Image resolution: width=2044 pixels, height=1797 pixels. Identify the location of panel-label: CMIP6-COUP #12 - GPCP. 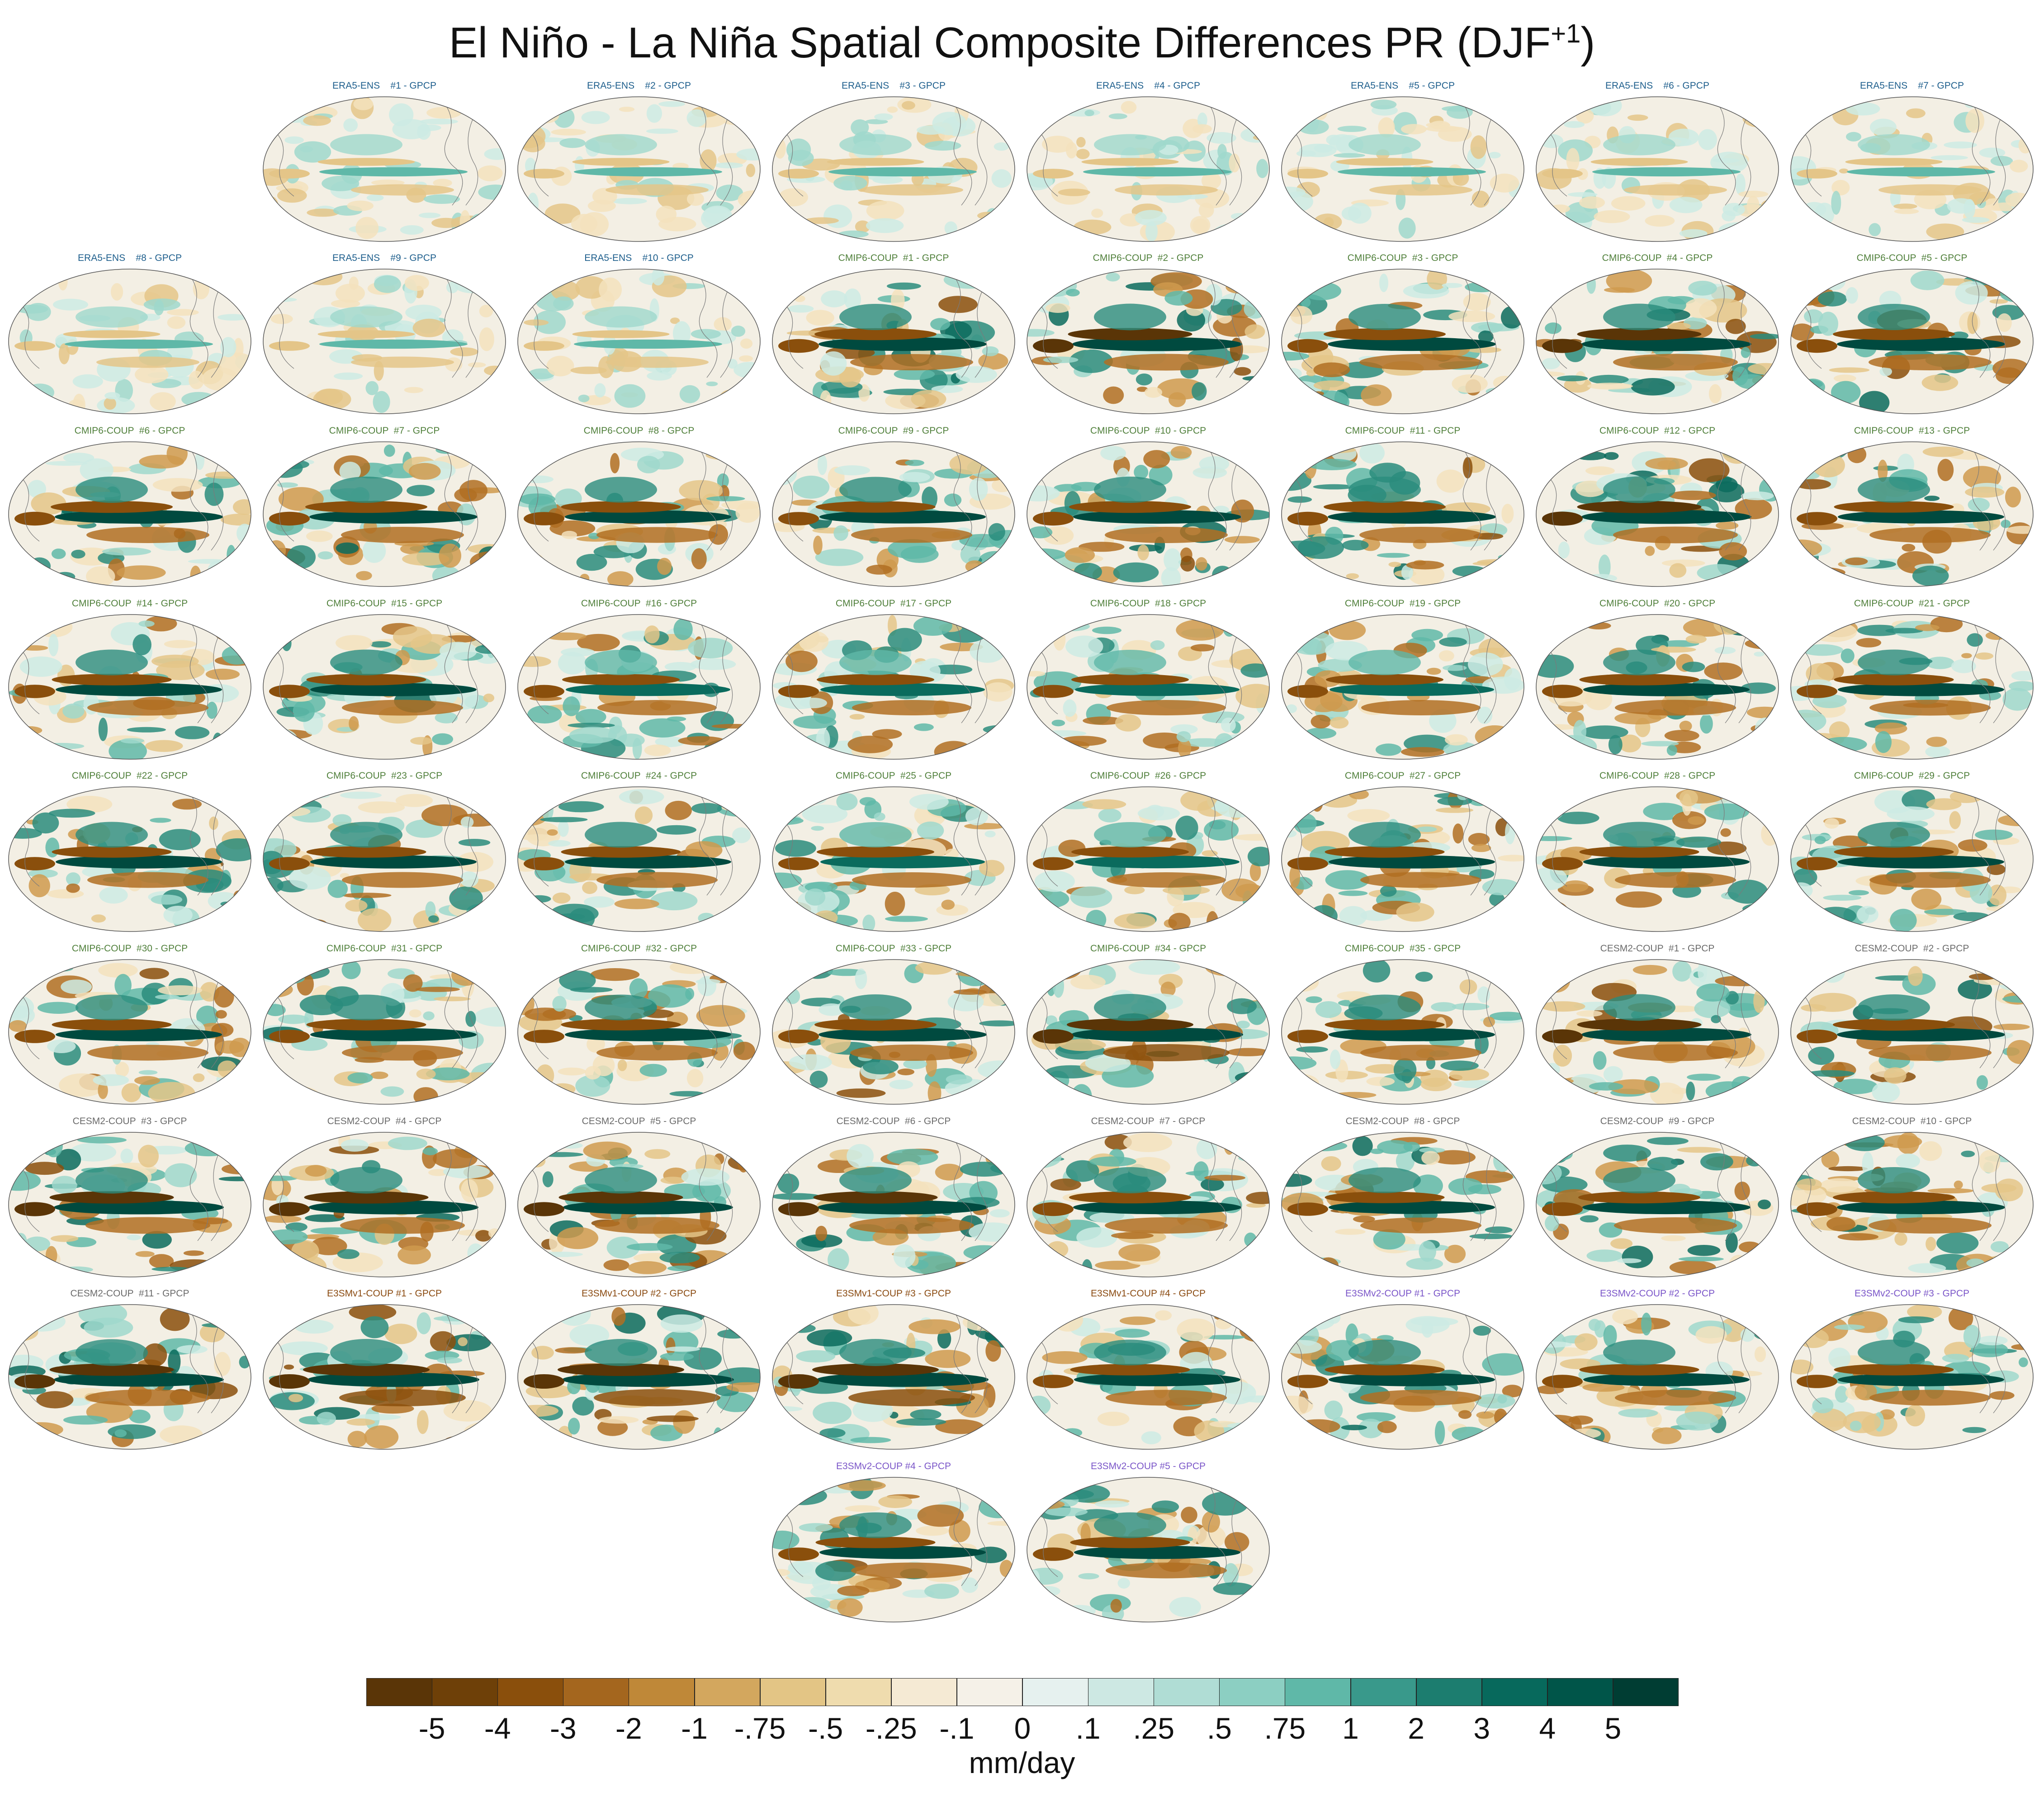
(1658, 431).